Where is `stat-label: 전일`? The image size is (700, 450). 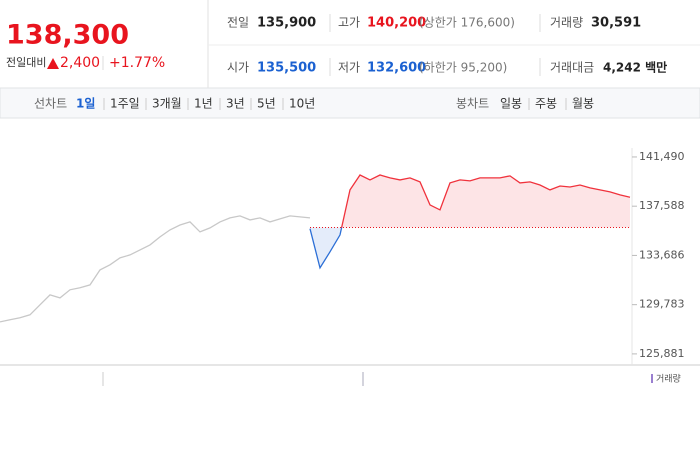
stat-label: 전일 is located at coordinates (238, 23).